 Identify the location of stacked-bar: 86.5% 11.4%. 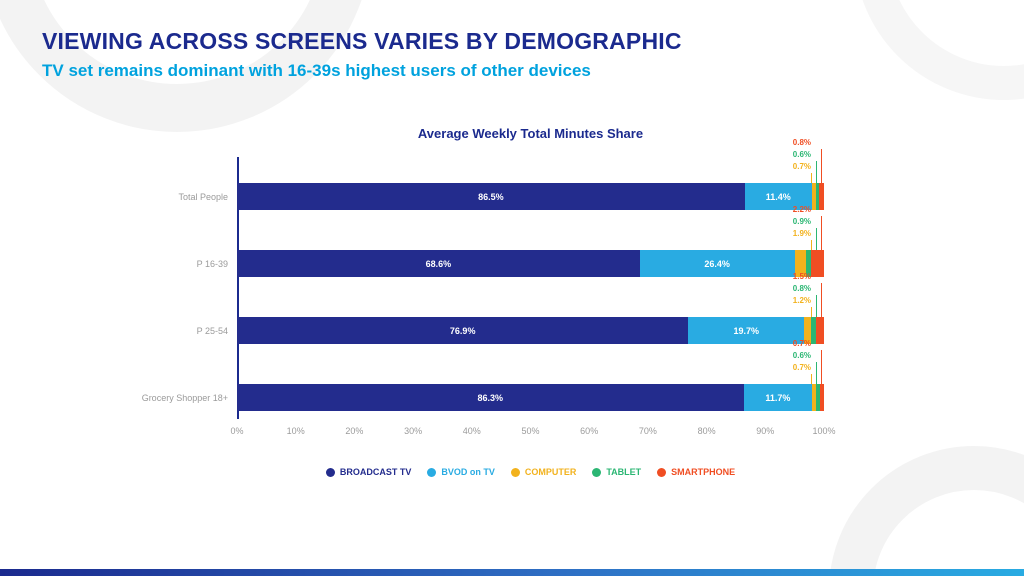
(530, 196).